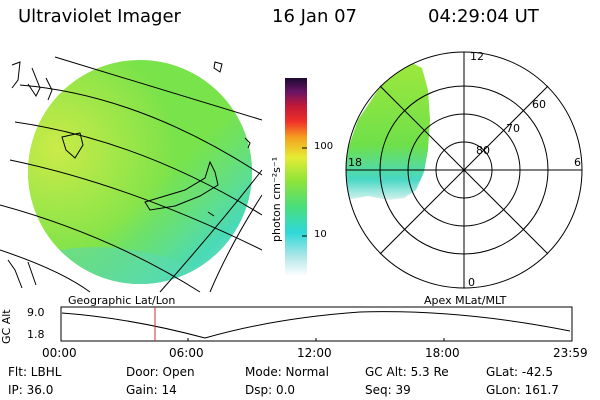 The image size is (600, 400). What do you see at coordinates (36, 312) in the screenshot?
I see `altitude-tick-high: 9.0` at bounding box center [36, 312].